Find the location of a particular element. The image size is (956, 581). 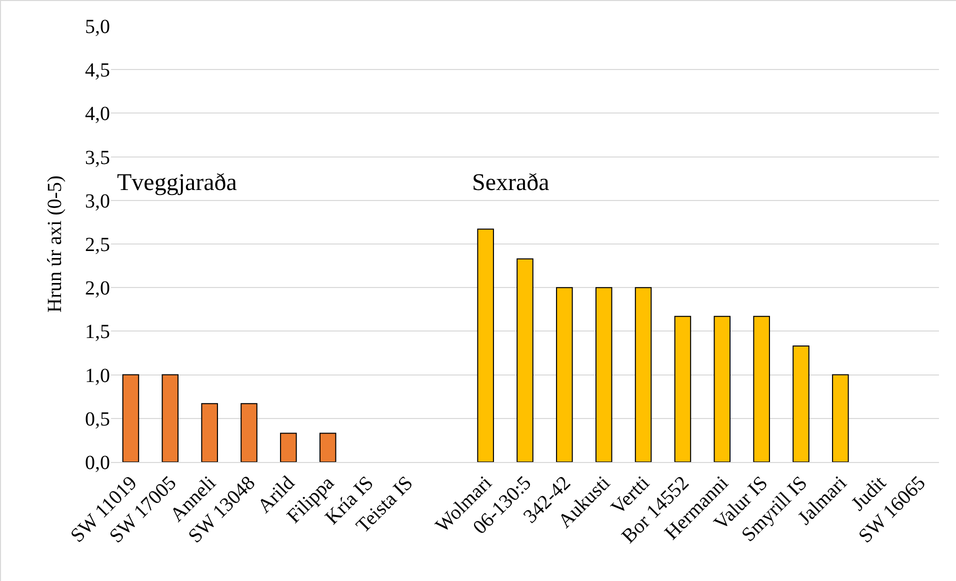

y-tick-label: 1,5 is located at coordinates (97, 332).